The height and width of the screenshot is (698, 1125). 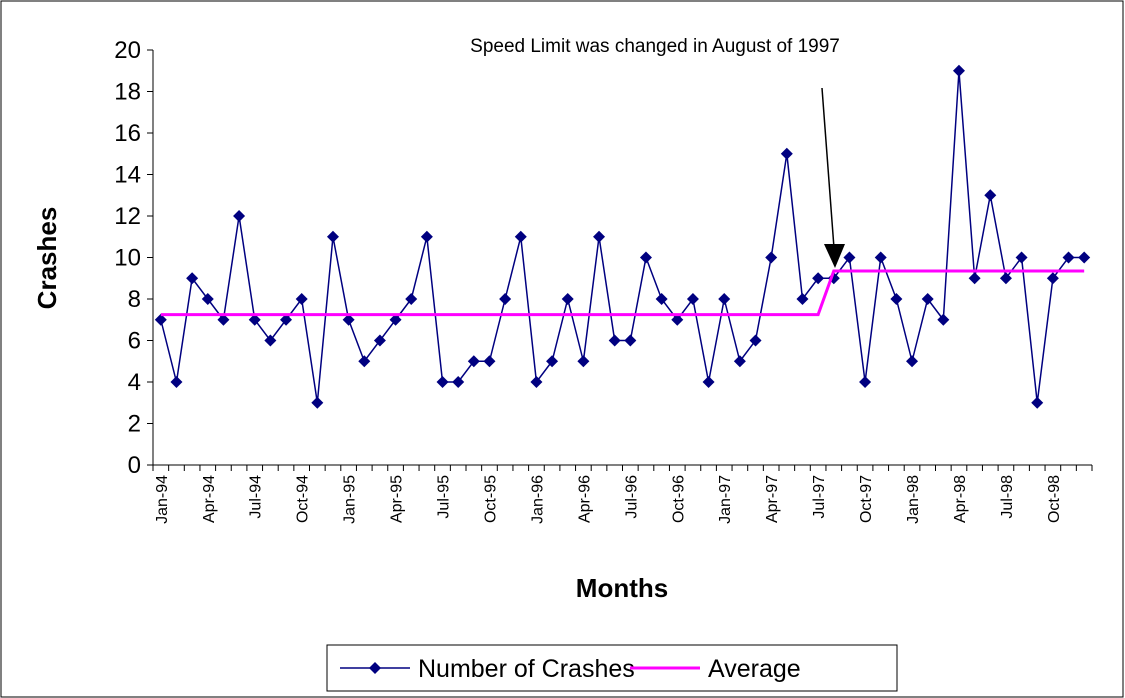 What do you see at coordinates (134, 341) in the screenshot?
I see `y-tick-label: 6` at bounding box center [134, 341].